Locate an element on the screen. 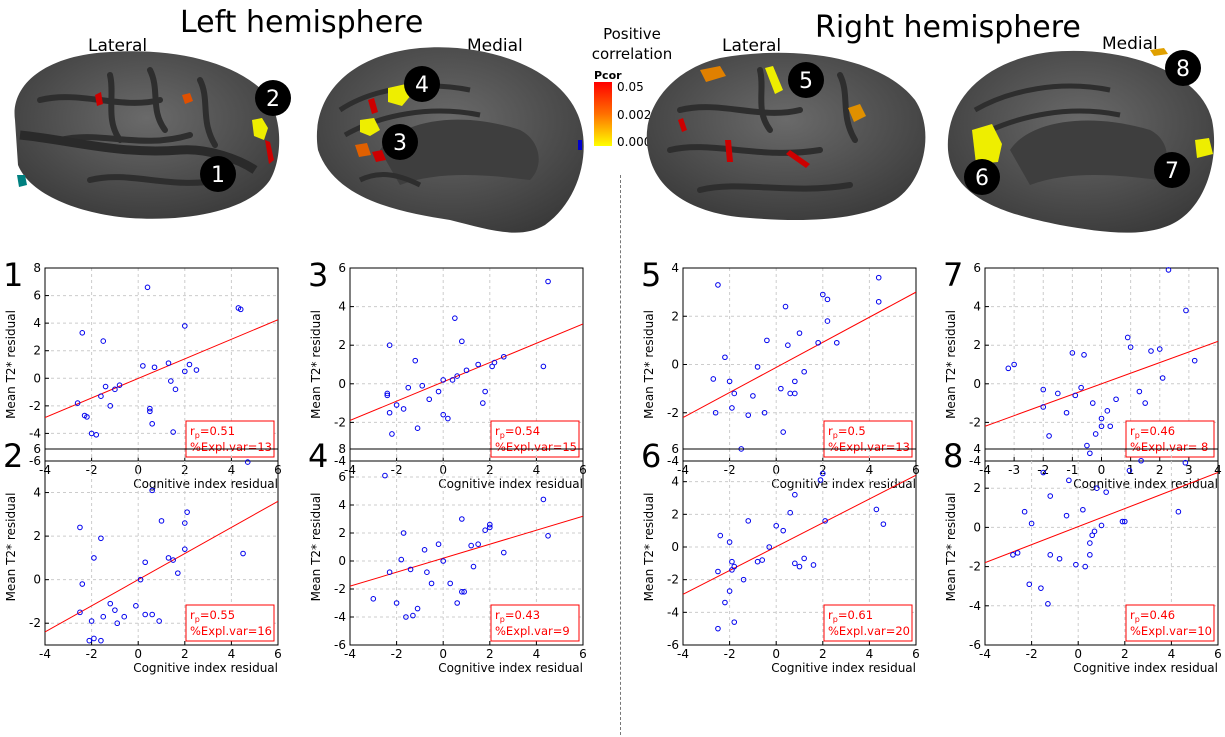  stat-correlation: rp=0.54 is located at coordinates (517, 432).